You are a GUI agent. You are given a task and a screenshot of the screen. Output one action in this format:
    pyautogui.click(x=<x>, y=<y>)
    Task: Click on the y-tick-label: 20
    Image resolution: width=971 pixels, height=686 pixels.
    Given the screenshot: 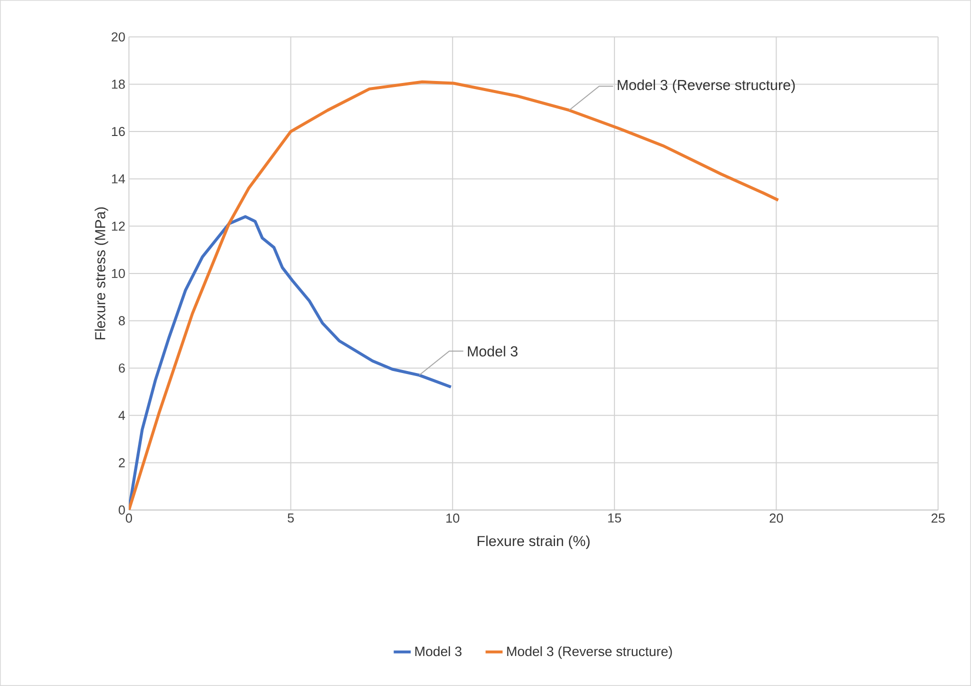 What is the action you would take?
    pyautogui.click(x=118, y=37)
    